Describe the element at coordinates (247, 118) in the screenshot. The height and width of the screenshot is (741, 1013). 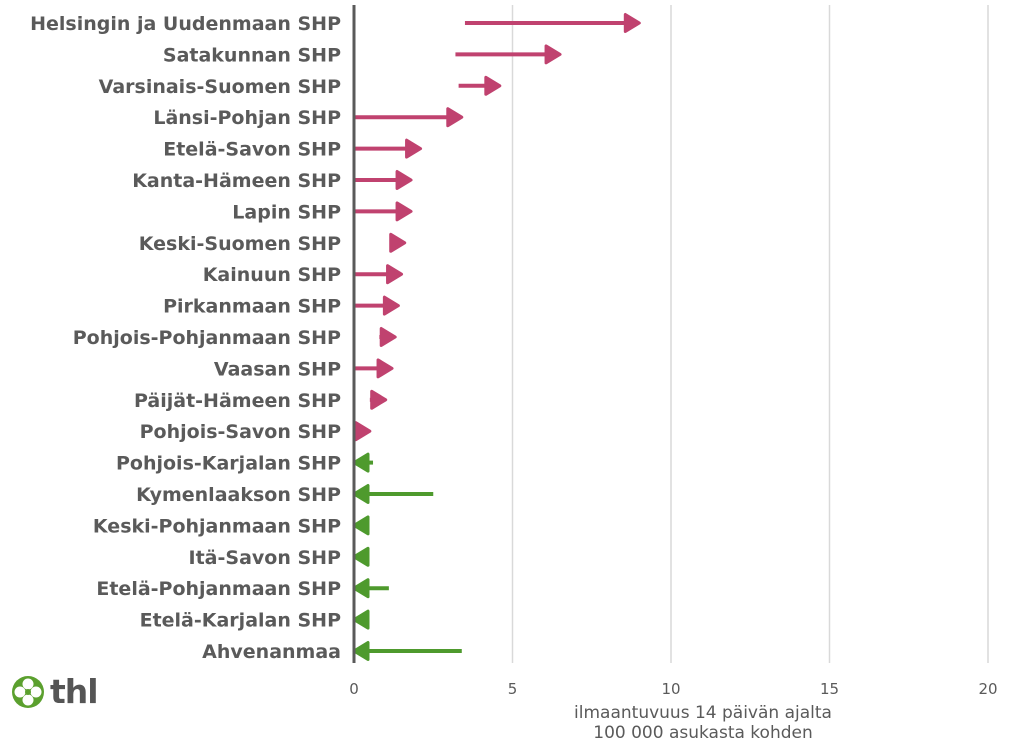
I see `category-label: Länsi-Pohjan SHP` at that location.